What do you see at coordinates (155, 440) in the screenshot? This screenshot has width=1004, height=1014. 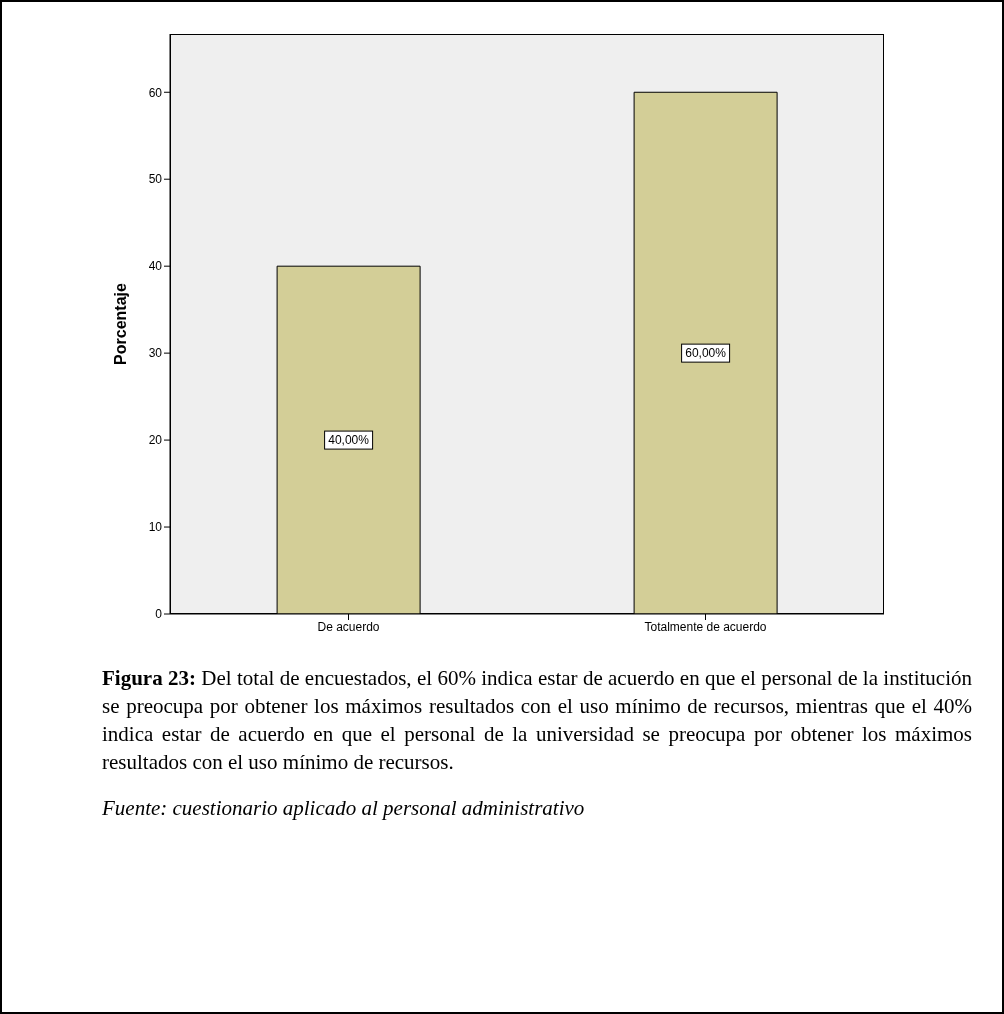 I see `y-tick-label: 20` at bounding box center [155, 440].